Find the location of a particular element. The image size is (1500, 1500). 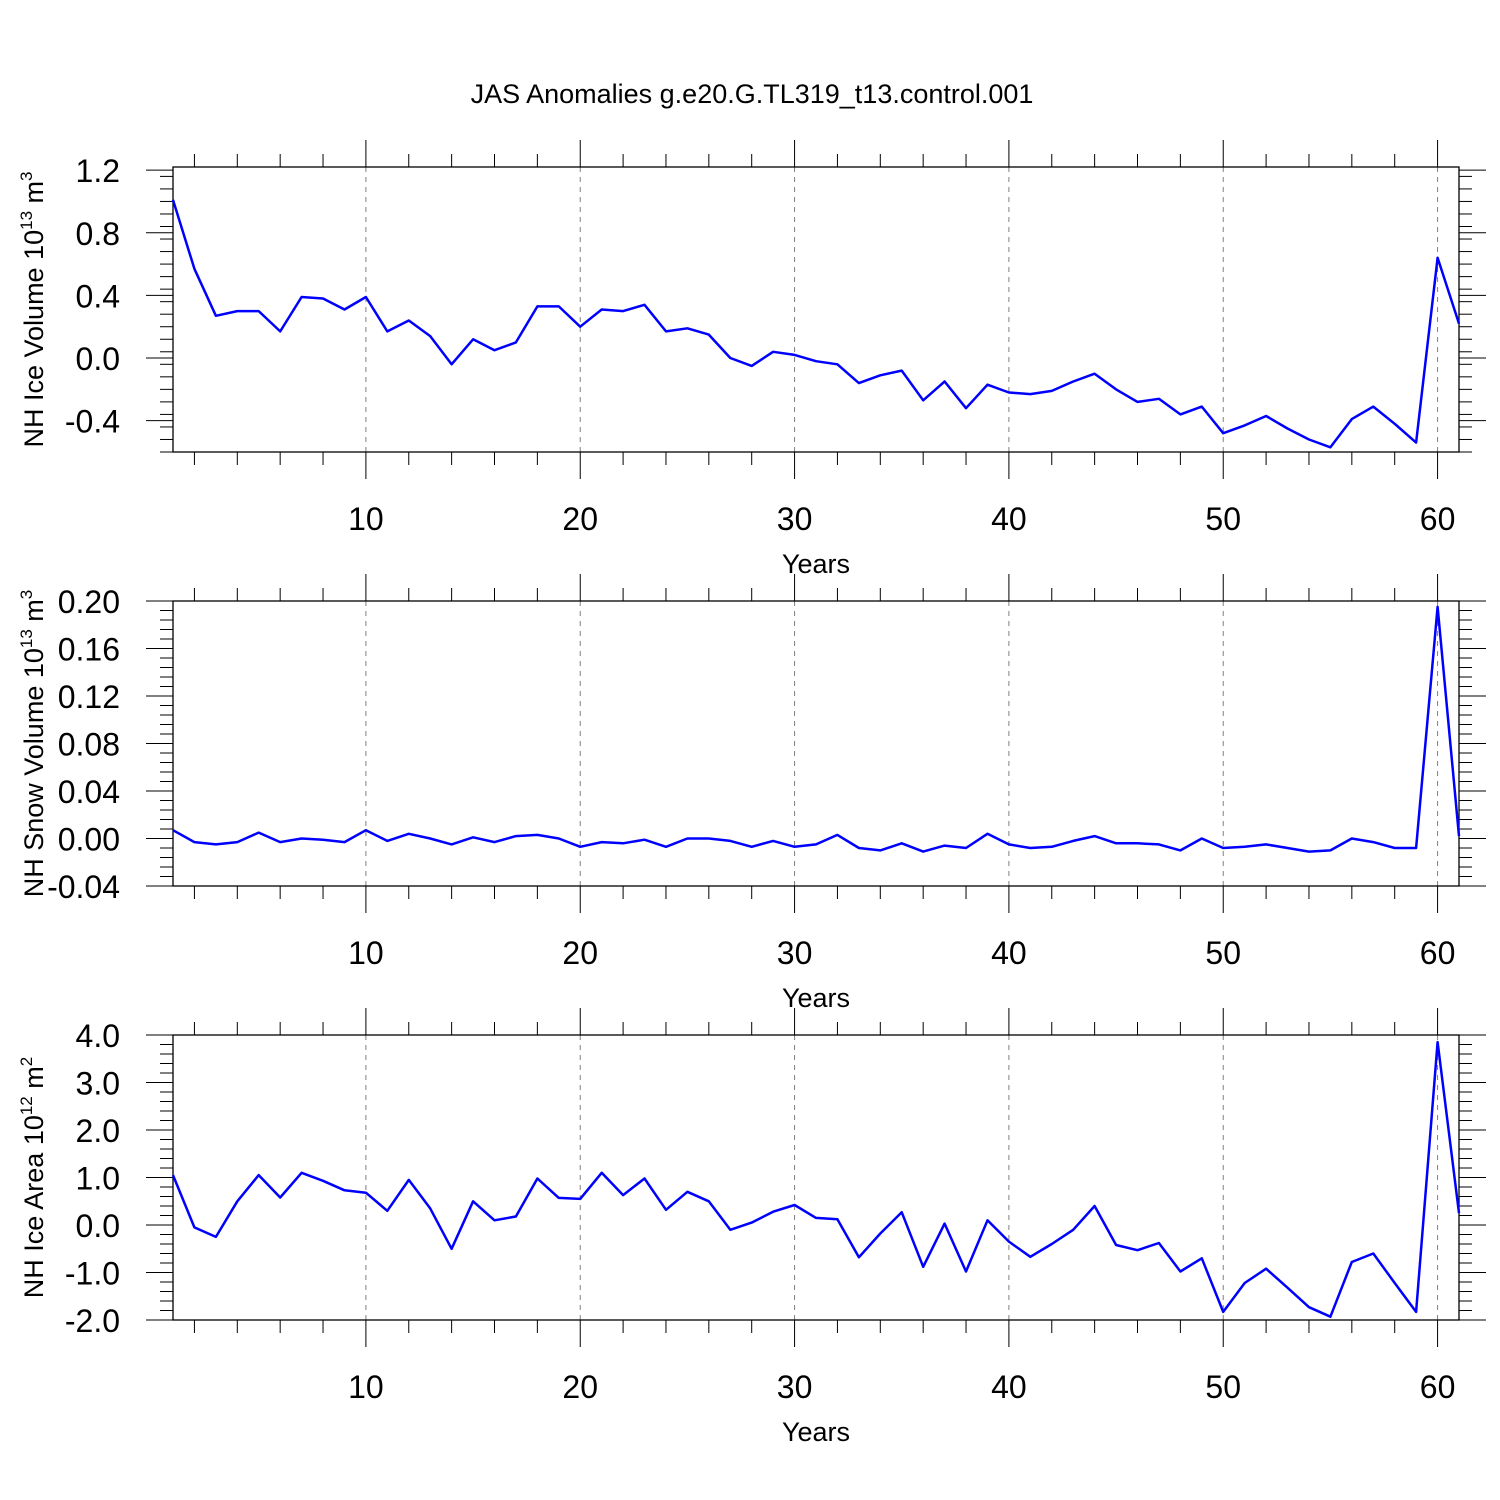

ice-area-x-axis-label: Years is located at coordinates (816, 1432).